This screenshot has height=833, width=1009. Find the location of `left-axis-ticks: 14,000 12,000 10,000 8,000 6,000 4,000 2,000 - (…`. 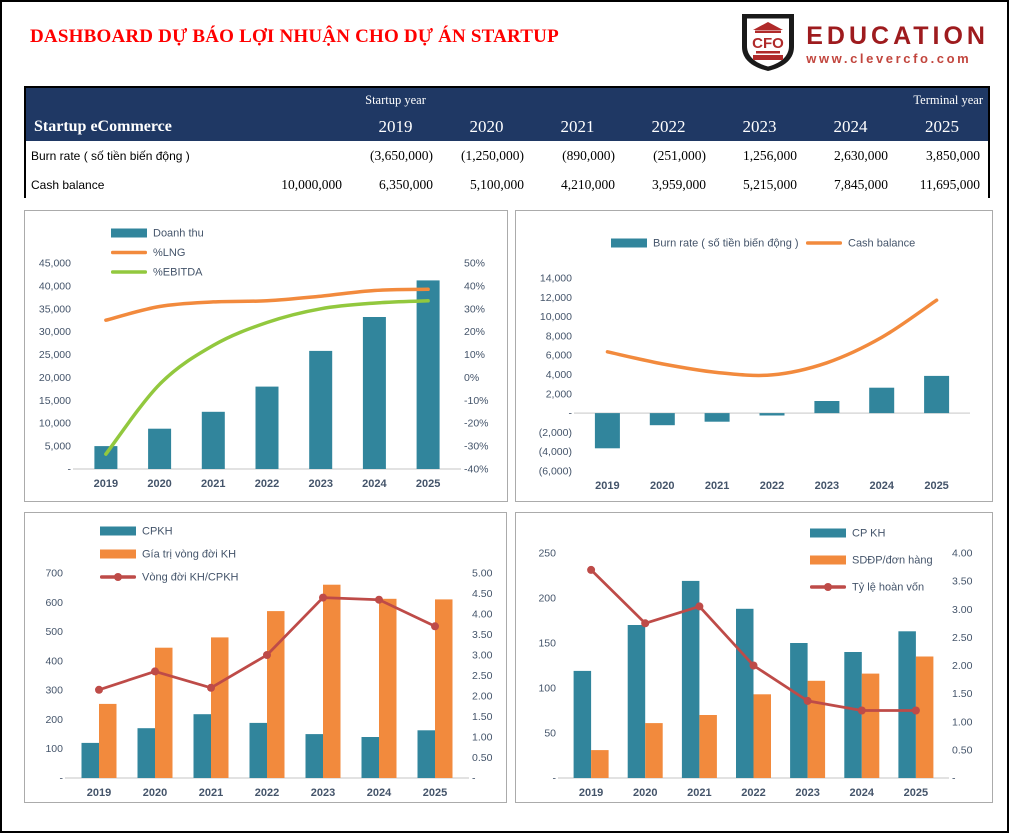

left-axis-ticks: 14,000 12,000 10,000 8,000 6,000 4,000 2,000 - (… is located at coordinates (556, 375).